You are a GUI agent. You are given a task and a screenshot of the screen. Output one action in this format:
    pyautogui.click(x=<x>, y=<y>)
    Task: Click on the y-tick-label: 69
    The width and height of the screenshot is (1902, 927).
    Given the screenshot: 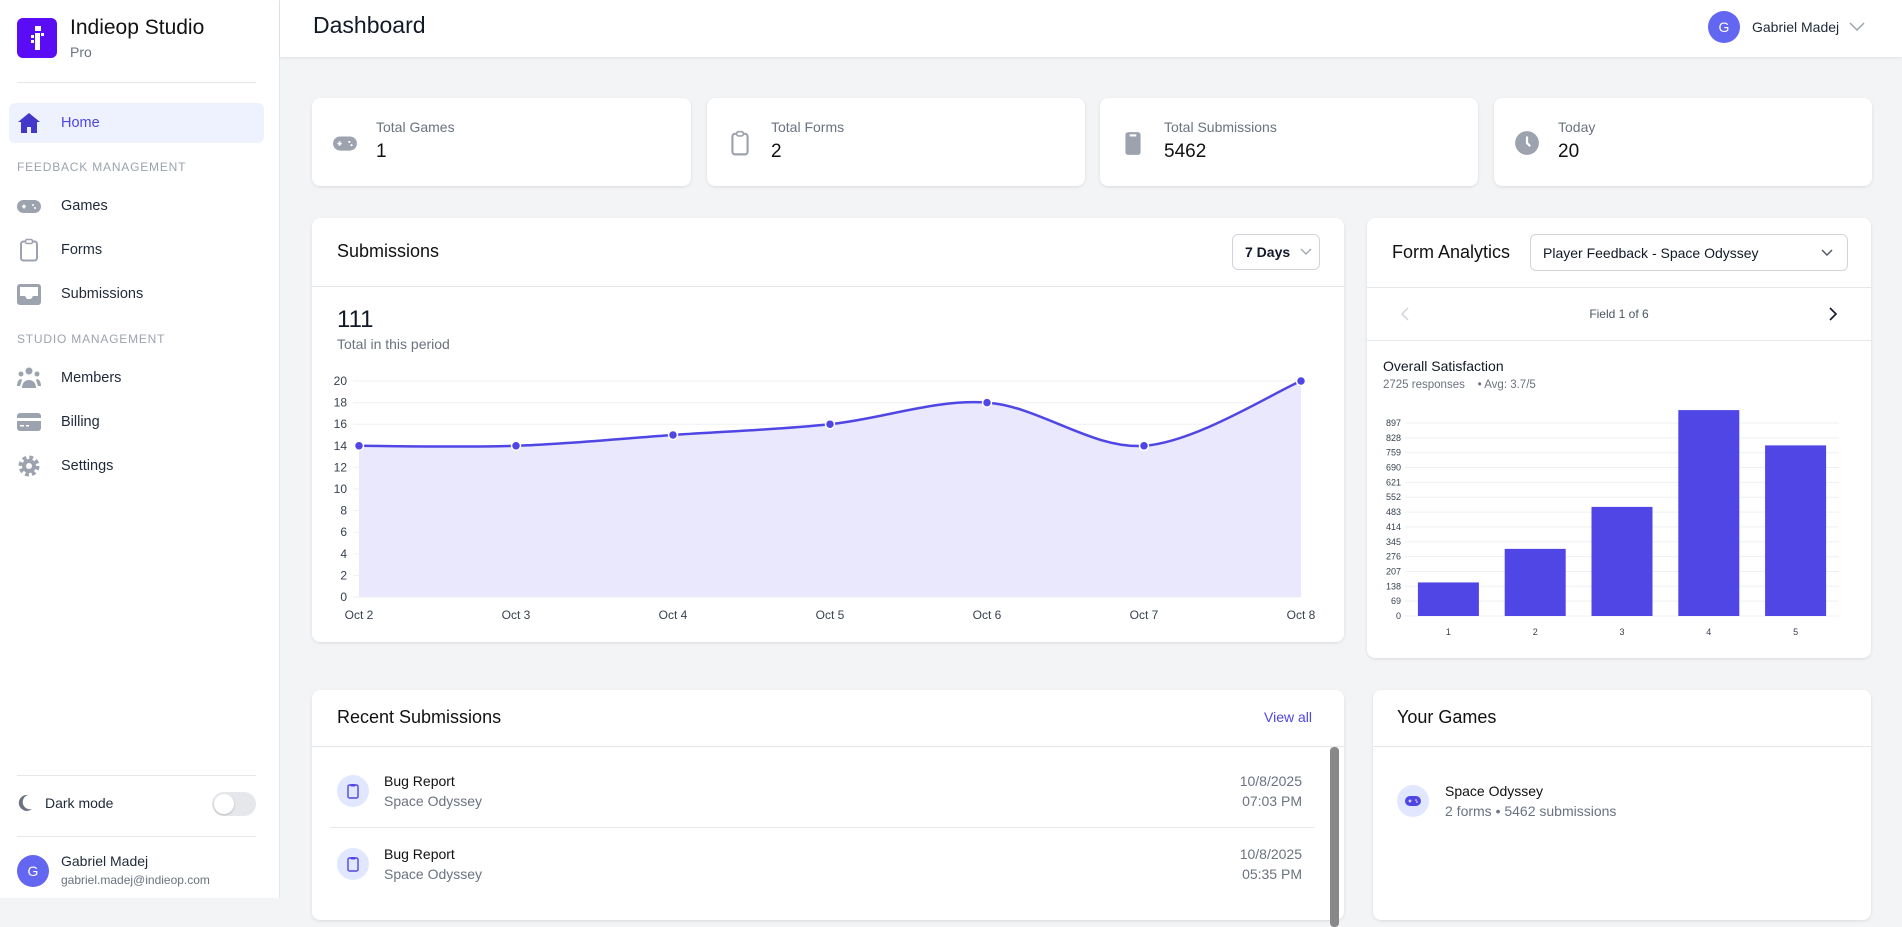 What is the action you would take?
    pyautogui.click(x=1396, y=601)
    